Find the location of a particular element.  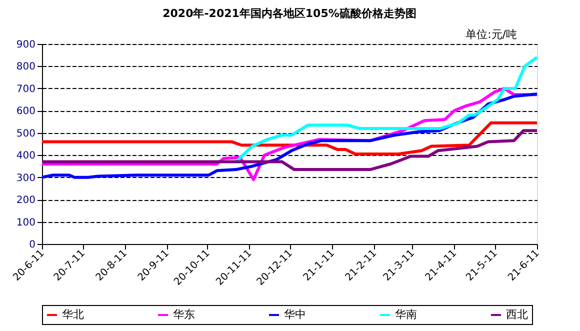

legend-label: 华北 is located at coordinates (73, 314).